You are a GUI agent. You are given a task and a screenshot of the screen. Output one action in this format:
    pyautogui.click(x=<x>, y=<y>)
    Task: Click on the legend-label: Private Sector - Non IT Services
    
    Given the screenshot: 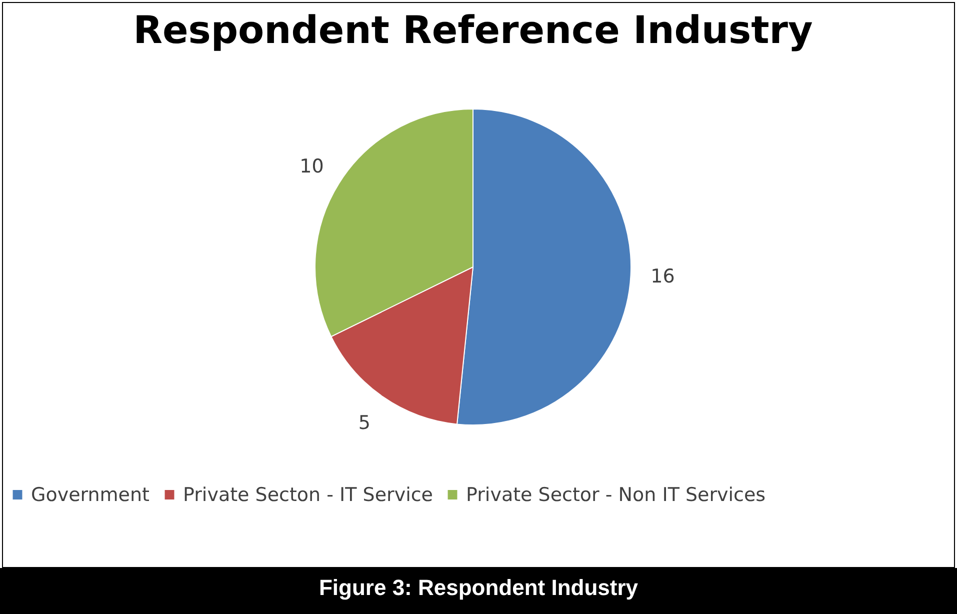 What is the action you would take?
    pyautogui.click(x=616, y=495)
    